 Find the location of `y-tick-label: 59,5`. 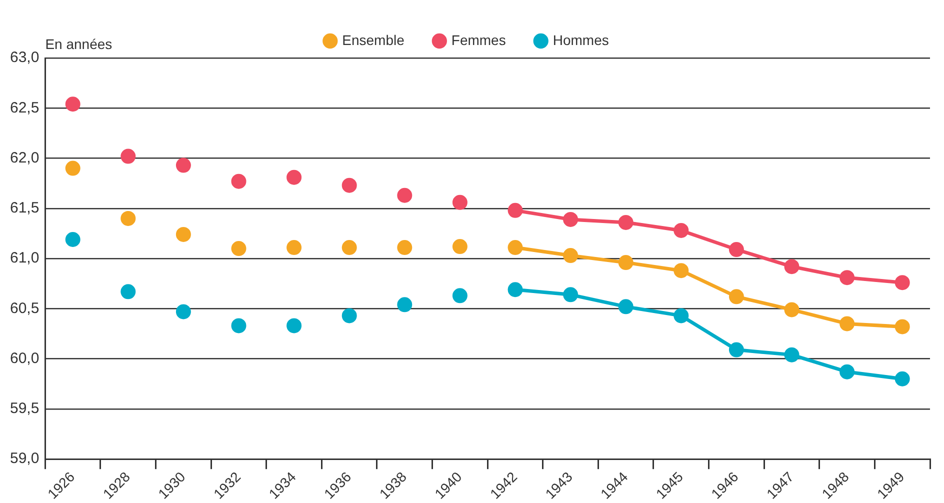

y-tick-label: 59,5 is located at coordinates (25, 409).